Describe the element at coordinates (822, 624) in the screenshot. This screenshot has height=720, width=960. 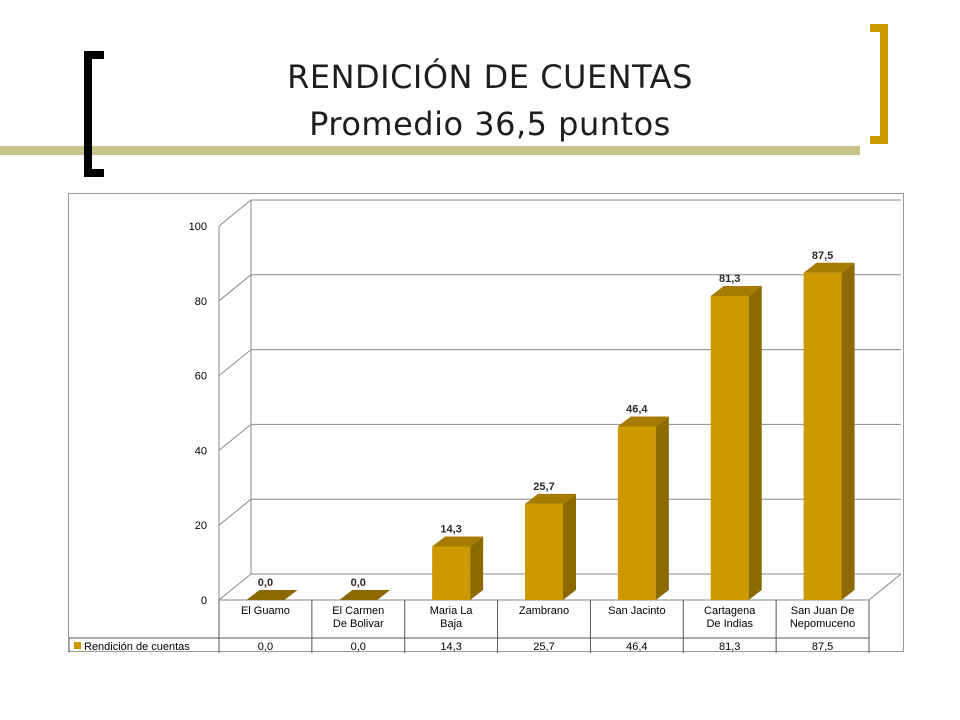
I see `x-category-label: Nepomuceno` at that location.